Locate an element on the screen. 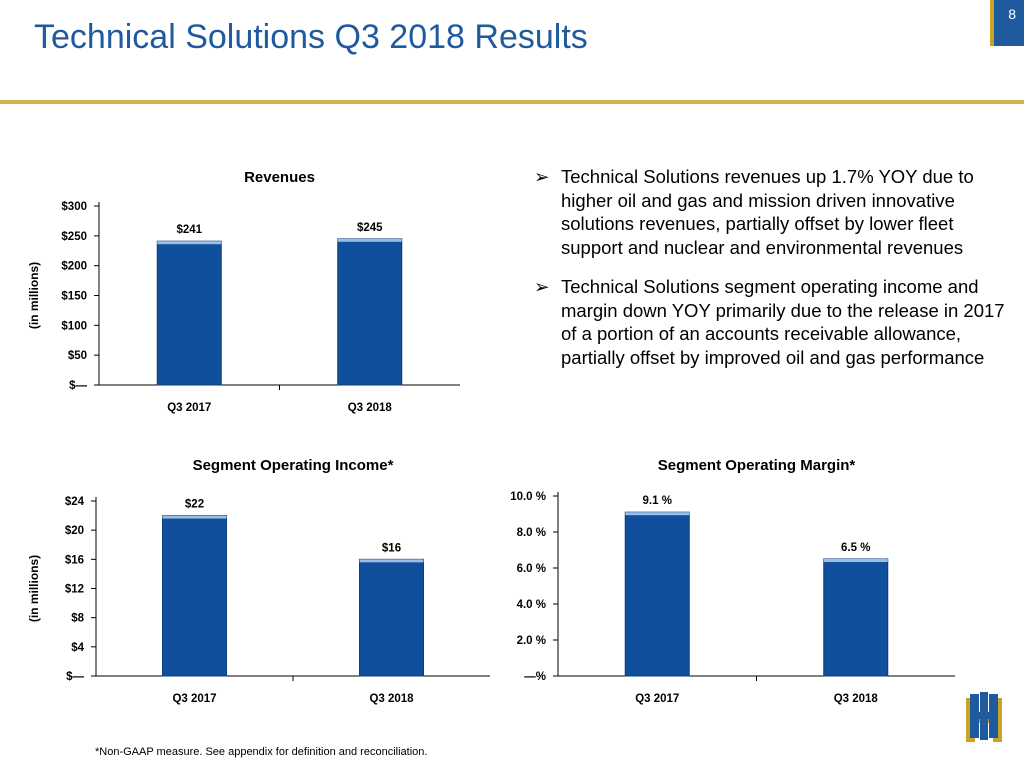  chart-title: Revenues is located at coordinates (279, 177).